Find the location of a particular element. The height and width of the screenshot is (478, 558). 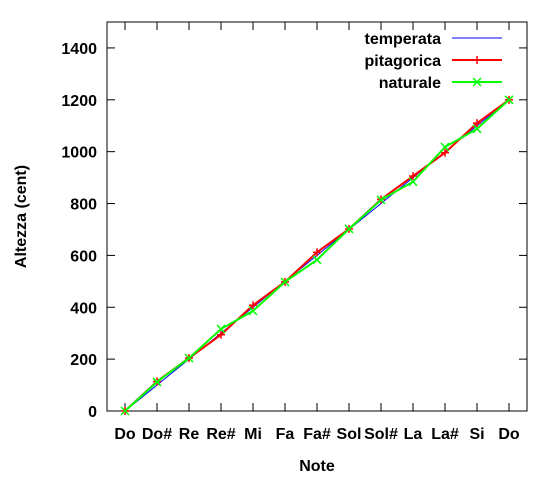

x-tick-label: Mi is located at coordinates (253, 434).